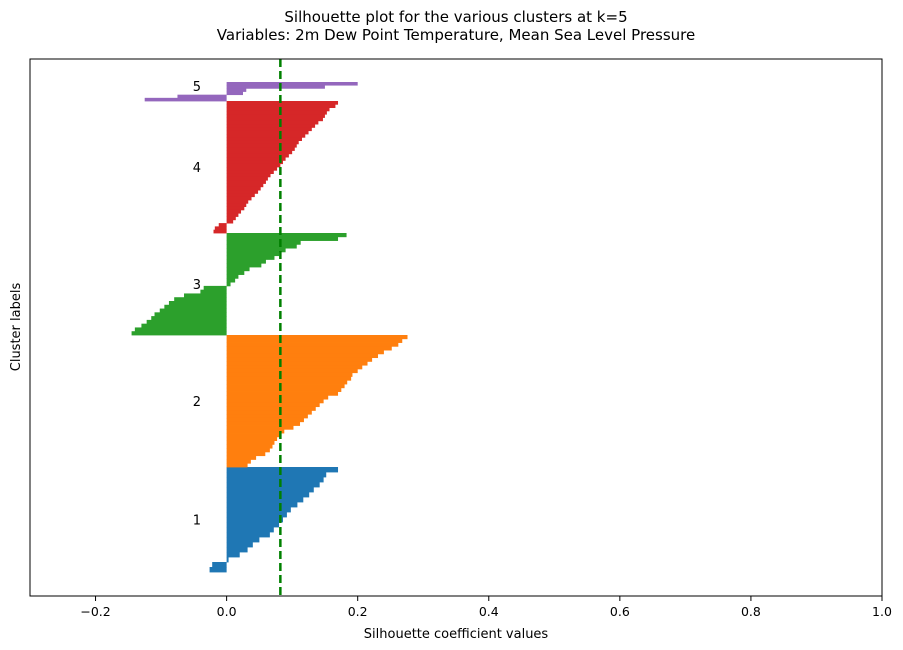 The width and height of the screenshot is (903, 650). What do you see at coordinates (751, 611) in the screenshot?
I see `x-tick-label: 0.8` at bounding box center [751, 611].